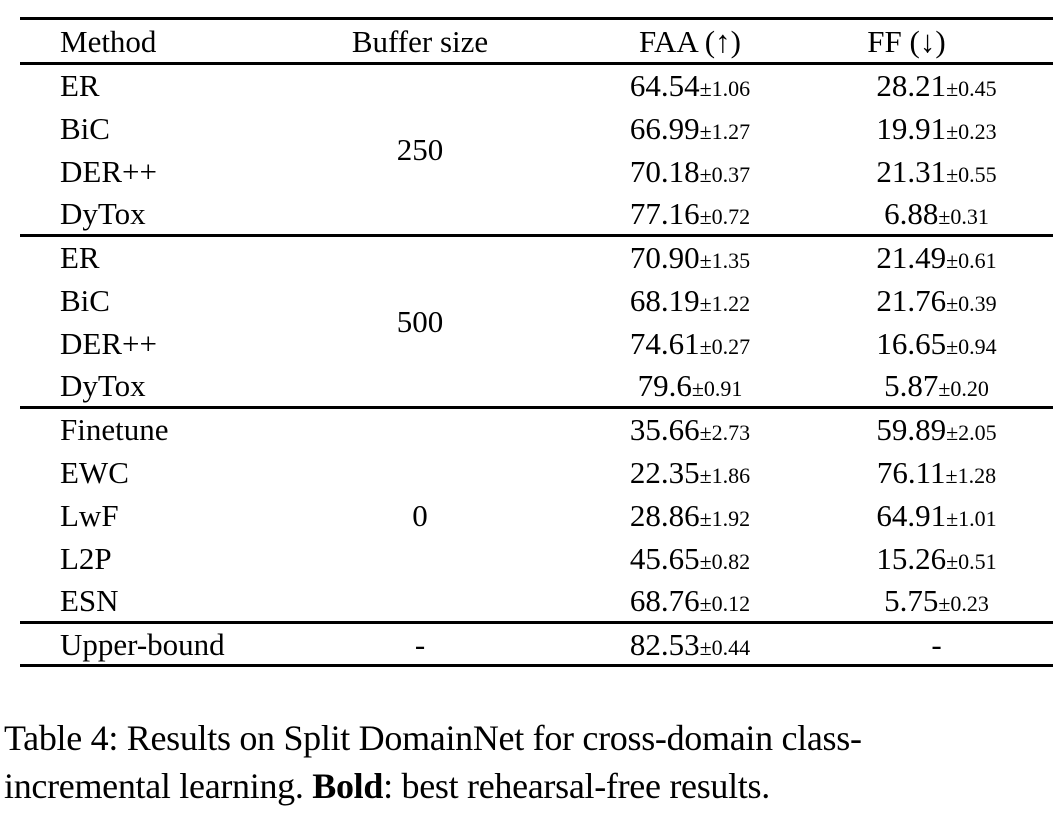  Describe the element at coordinates (725, 89) in the screenshot. I see `faa-std: ±1.06` at that location.